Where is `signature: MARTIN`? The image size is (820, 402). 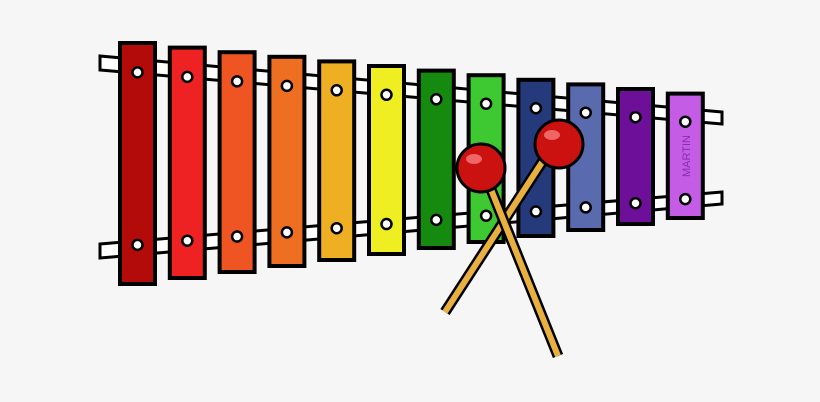
signature: MARTIN is located at coordinates (687, 156).